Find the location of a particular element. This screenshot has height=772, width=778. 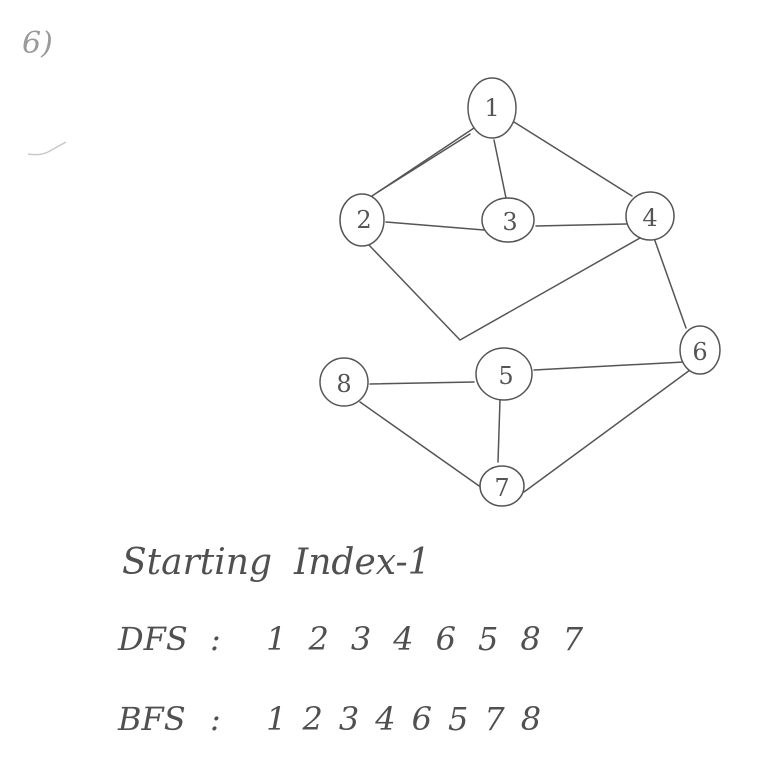

svg-text: 6 is located at coordinates (699, 352).